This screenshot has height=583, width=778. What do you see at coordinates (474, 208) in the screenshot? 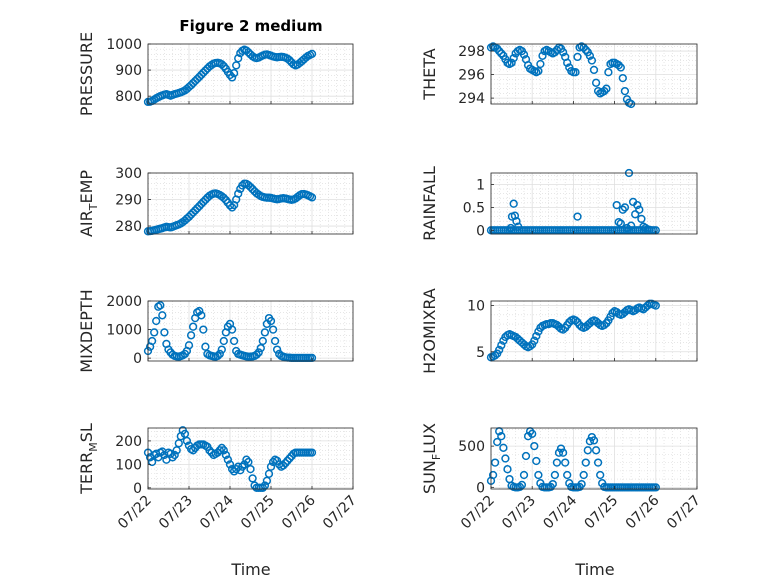
I see `y-tick-label: 0.5` at bounding box center [474, 208].